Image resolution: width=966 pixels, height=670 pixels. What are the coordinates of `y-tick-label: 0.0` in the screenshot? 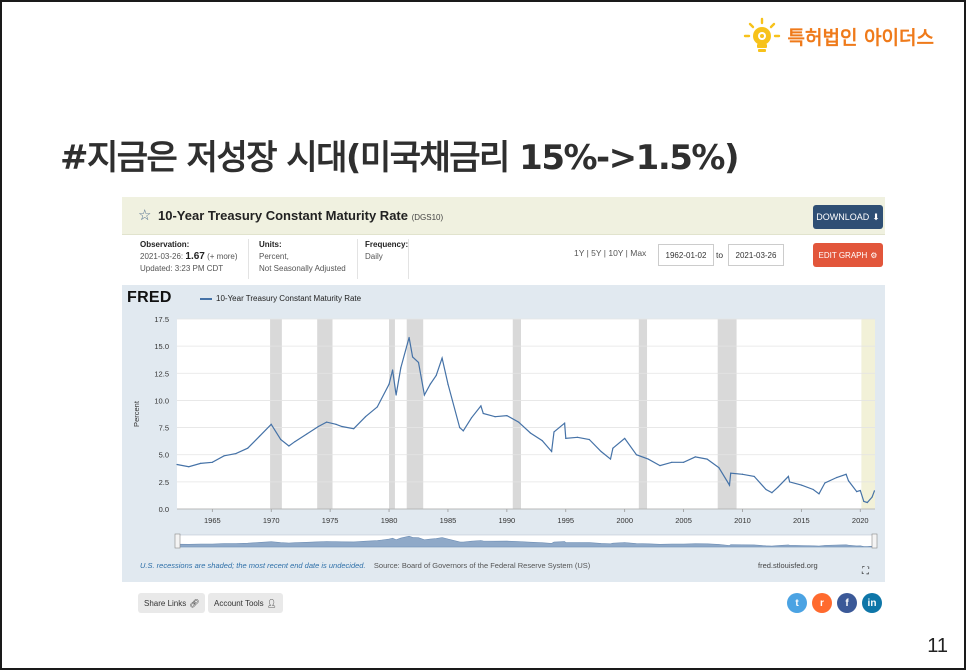 It's located at (164, 509).